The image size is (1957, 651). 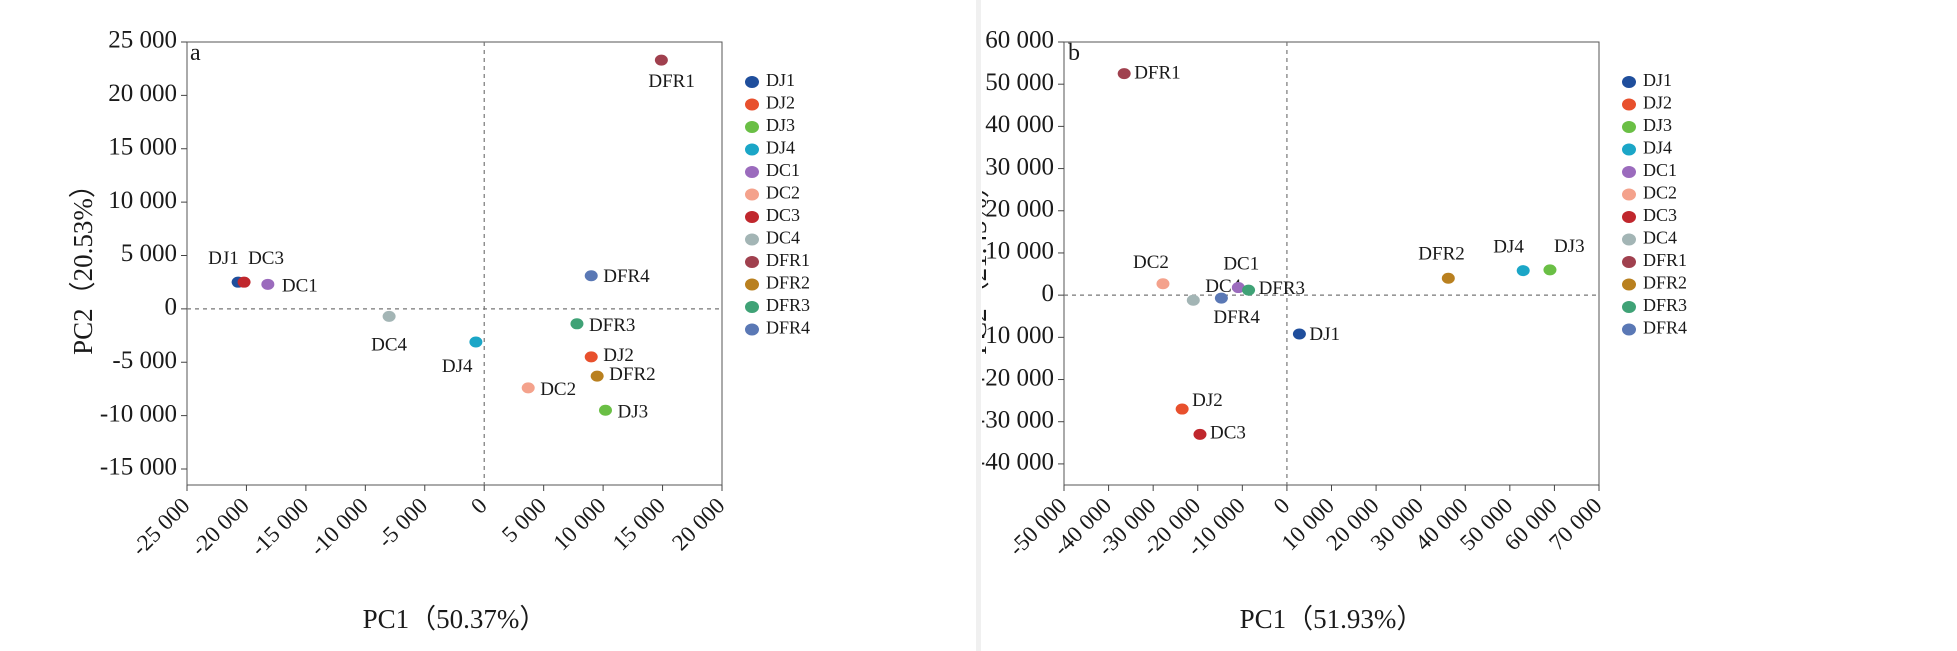 What do you see at coordinates (144, 360) in the screenshot?
I see `chart-a-y-tick-label: -5 000` at bounding box center [144, 360].